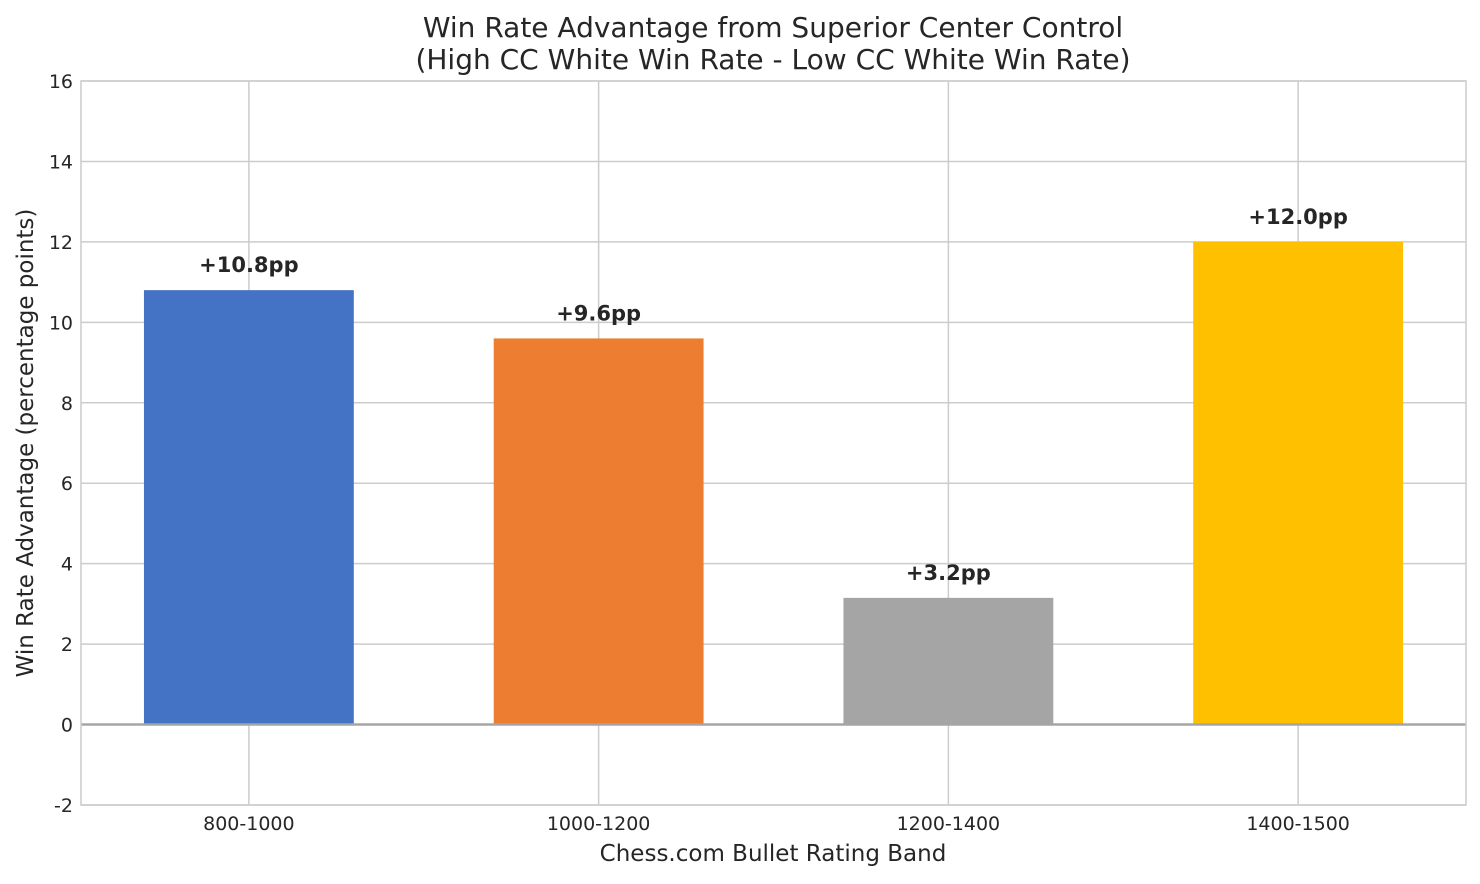  I want to click on bar-value-label: +10.8pp, so click(248, 265).